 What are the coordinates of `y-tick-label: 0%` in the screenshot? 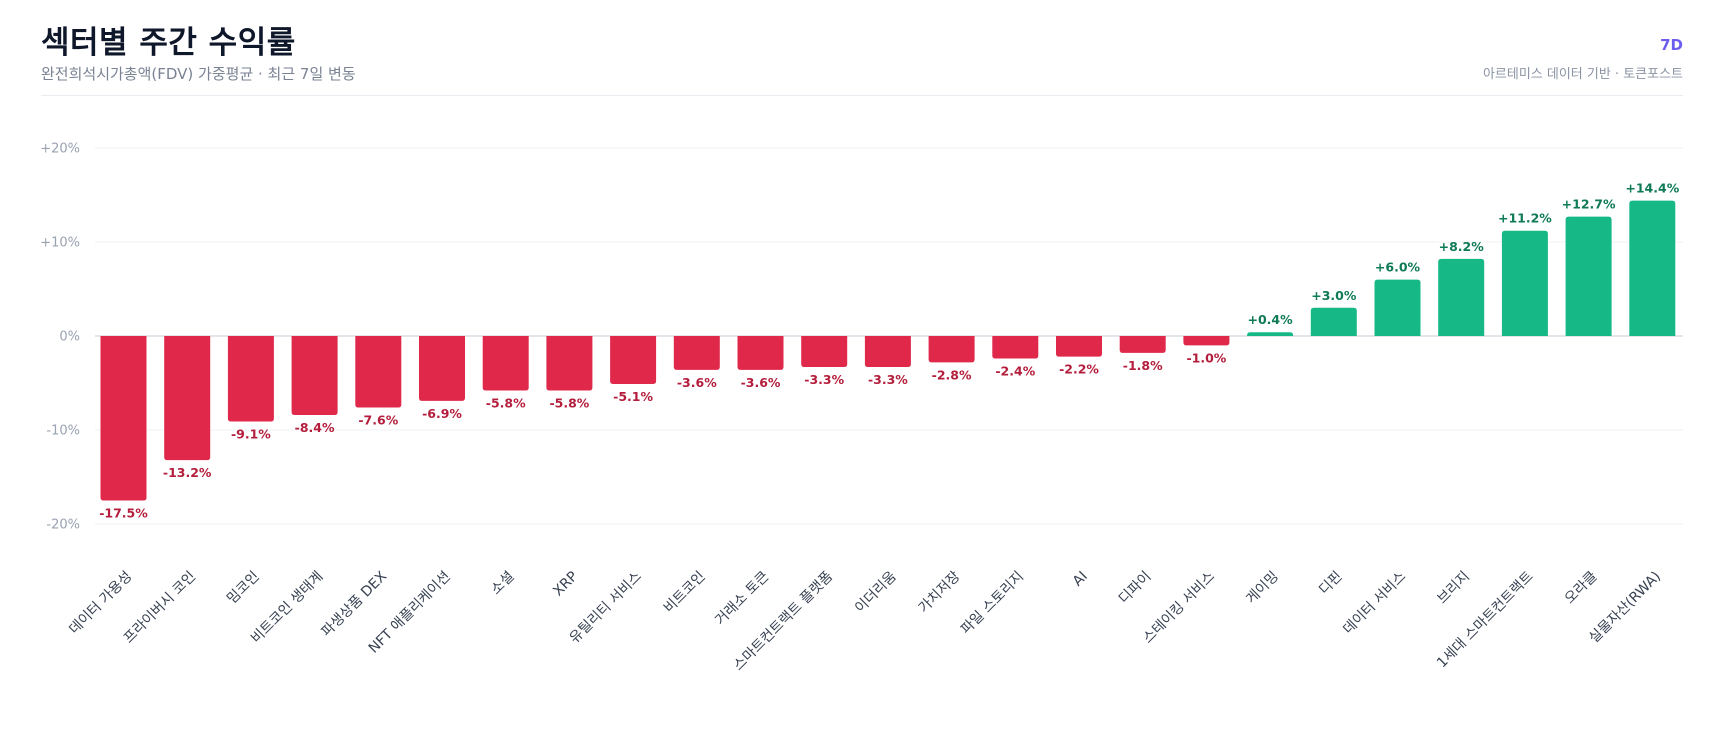 It's located at (69, 337).